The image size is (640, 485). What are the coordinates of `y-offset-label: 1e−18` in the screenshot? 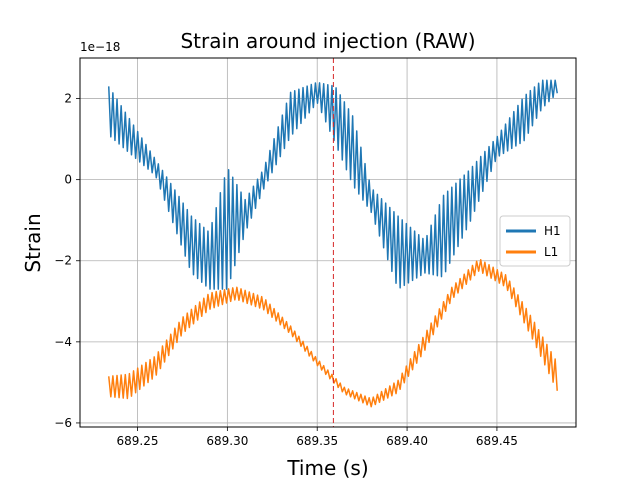 It's located at (100, 47).